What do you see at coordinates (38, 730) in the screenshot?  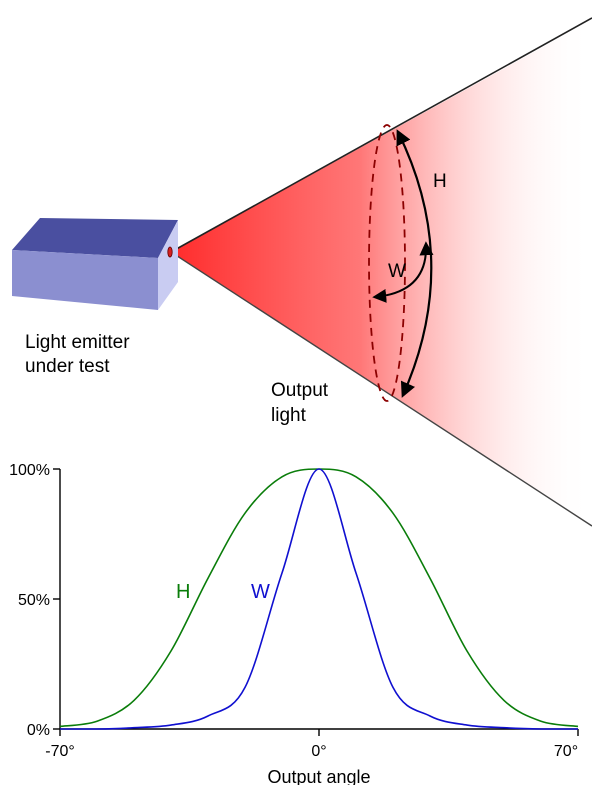 I see `y-tick-label: 0%` at bounding box center [38, 730].